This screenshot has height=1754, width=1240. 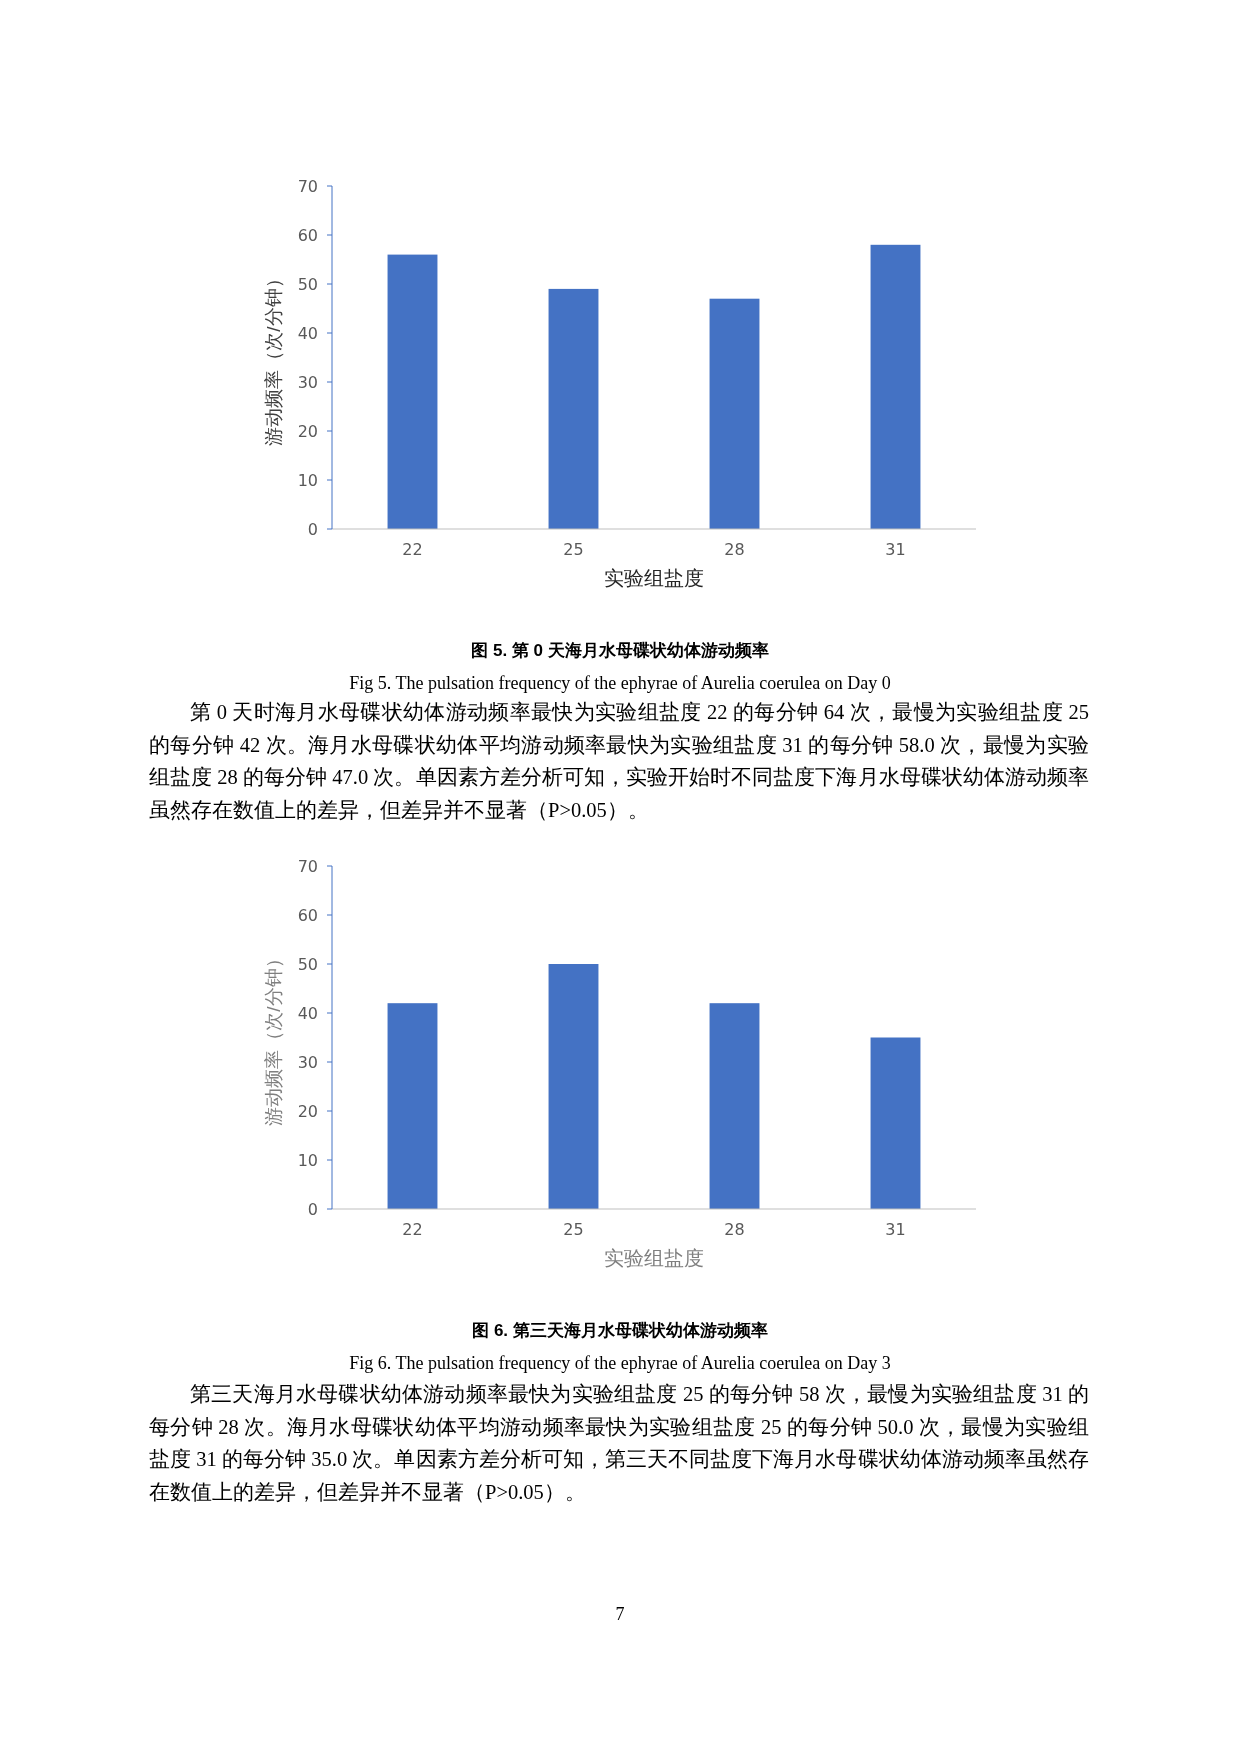 What do you see at coordinates (620, 1363) in the screenshot?
I see `text: Fig 6. The pulsation frequency of the ephyrae of Aurelia coerulea on Day 3` at bounding box center [620, 1363].